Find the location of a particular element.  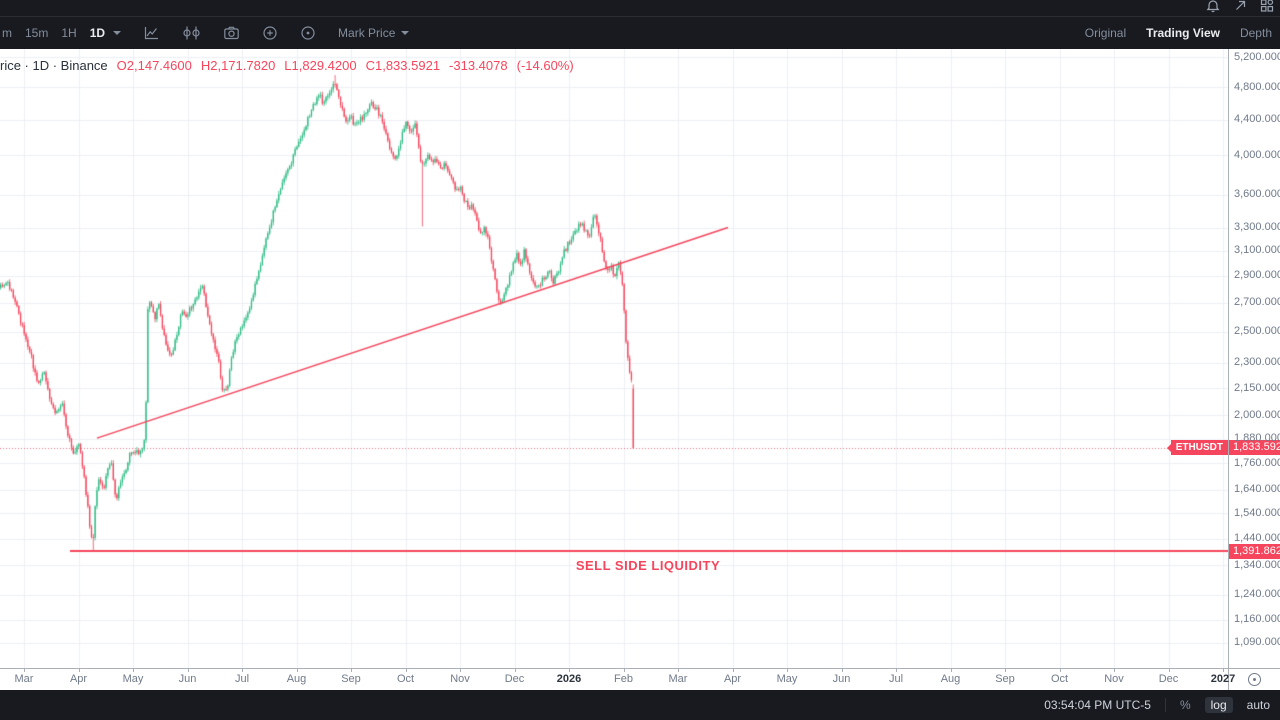

price-tick-label: 1,090.0000 is located at coordinates (1257, 642).